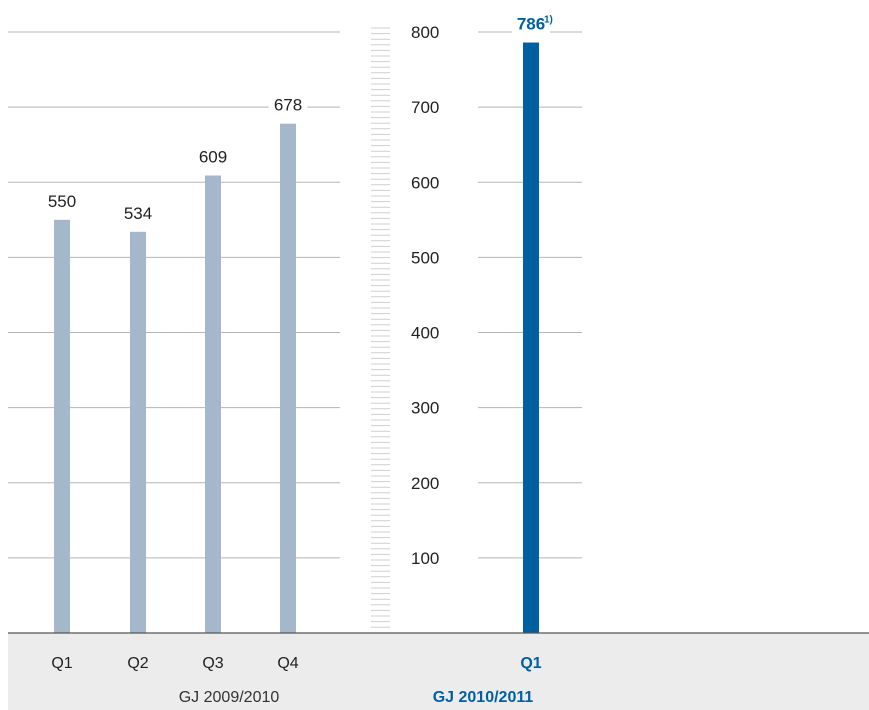  Describe the element at coordinates (229, 697) in the screenshot. I see `group-label-1: GJ 2009/2010` at that location.